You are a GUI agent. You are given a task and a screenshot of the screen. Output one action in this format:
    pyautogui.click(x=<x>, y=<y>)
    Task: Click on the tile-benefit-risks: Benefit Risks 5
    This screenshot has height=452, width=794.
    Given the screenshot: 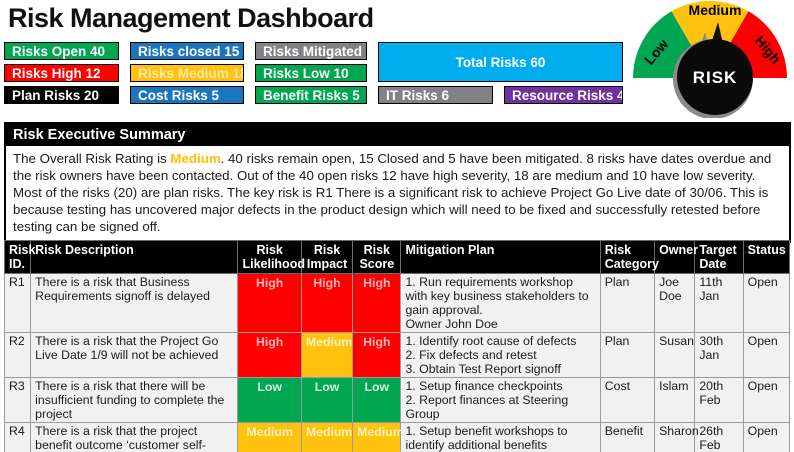 What is the action you would take?
    pyautogui.click(x=311, y=95)
    